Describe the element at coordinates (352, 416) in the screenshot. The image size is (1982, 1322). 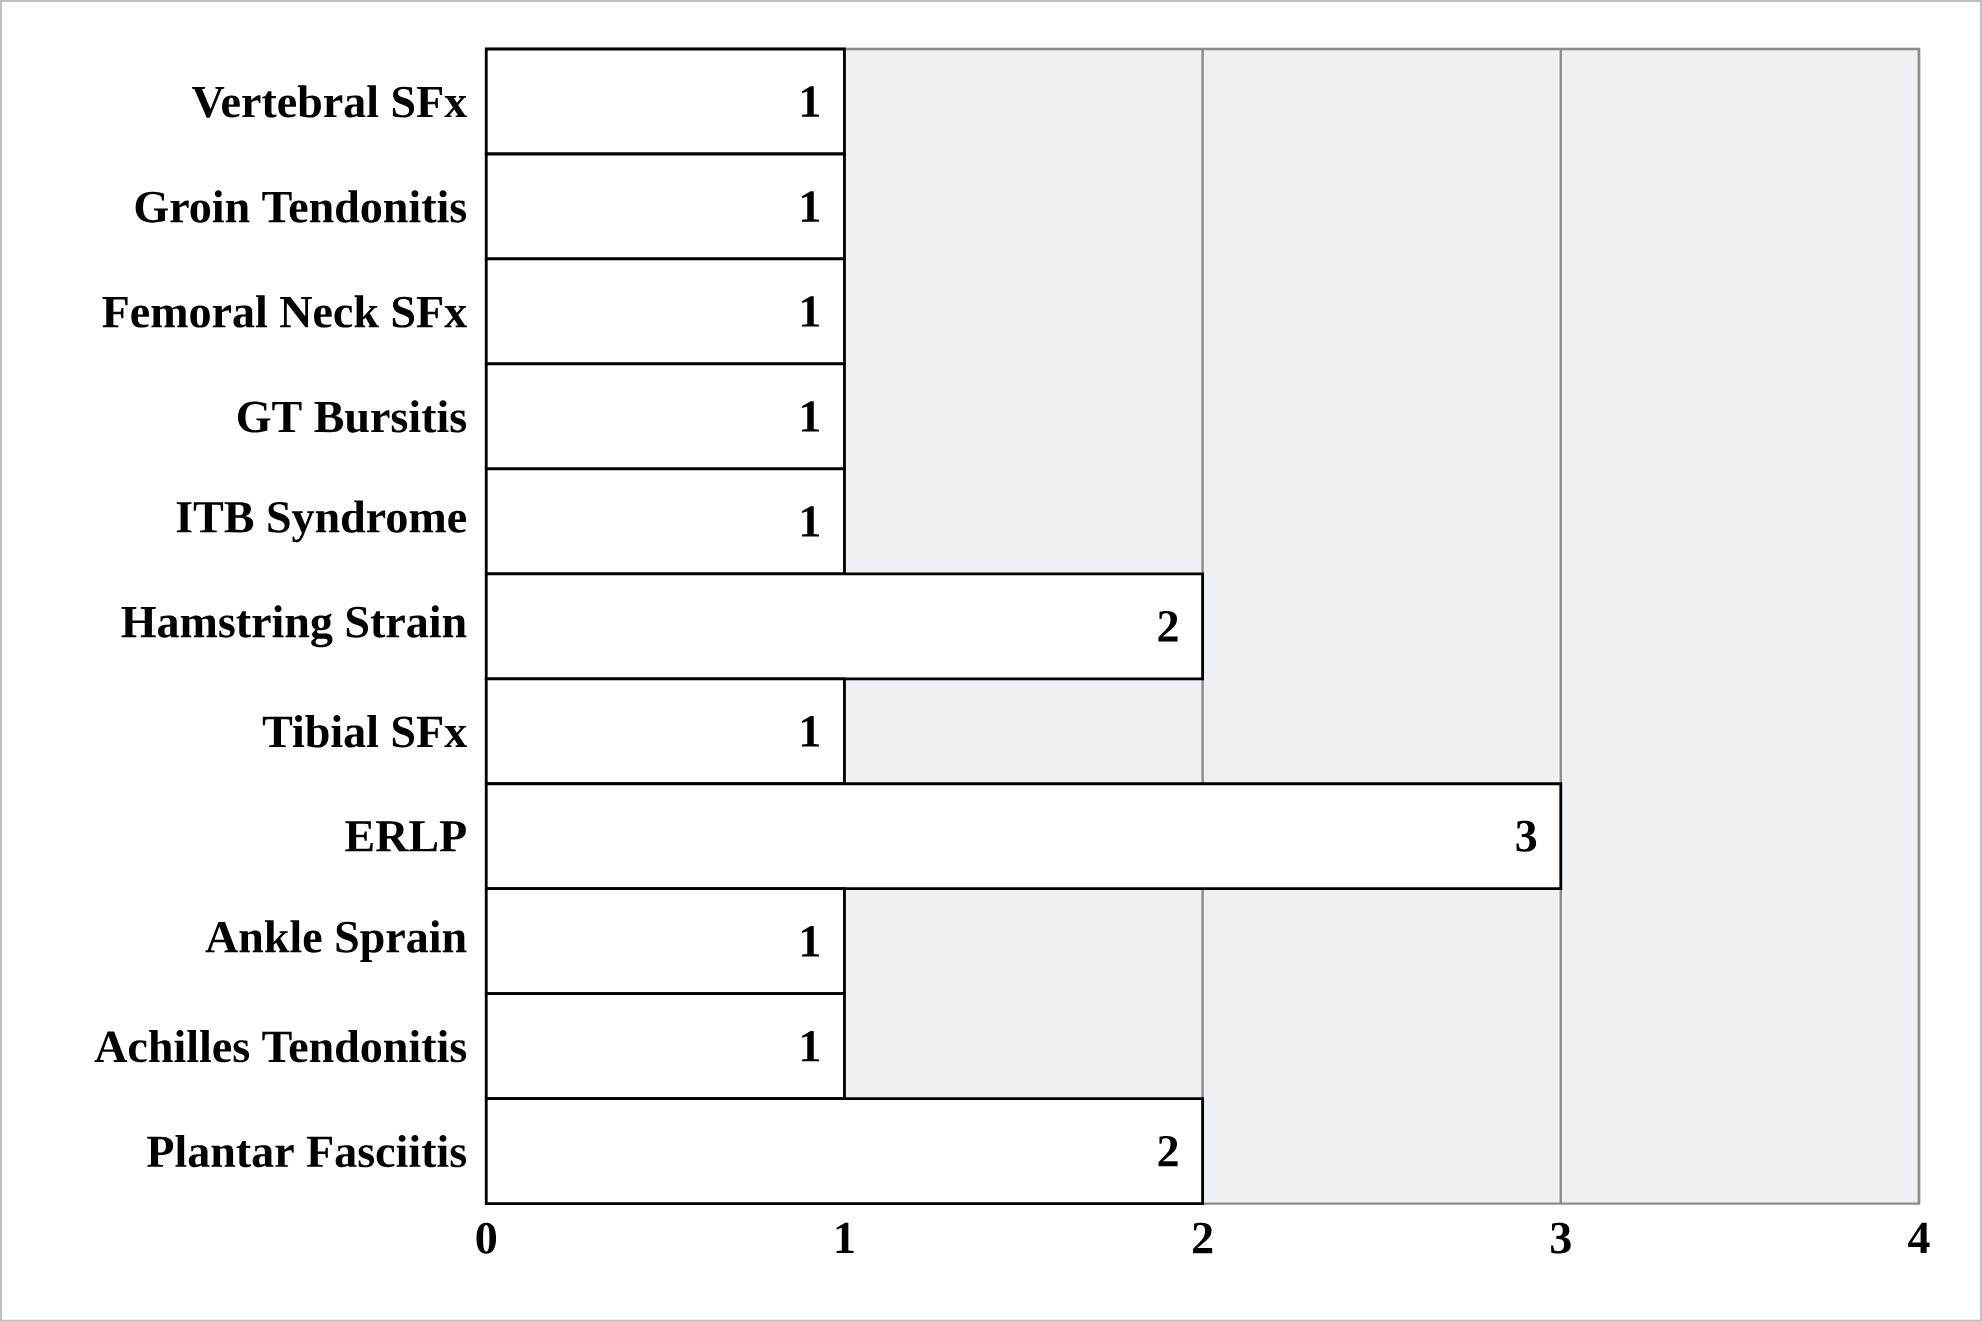
I see `y-tick-label: GT Bursitis` at that location.